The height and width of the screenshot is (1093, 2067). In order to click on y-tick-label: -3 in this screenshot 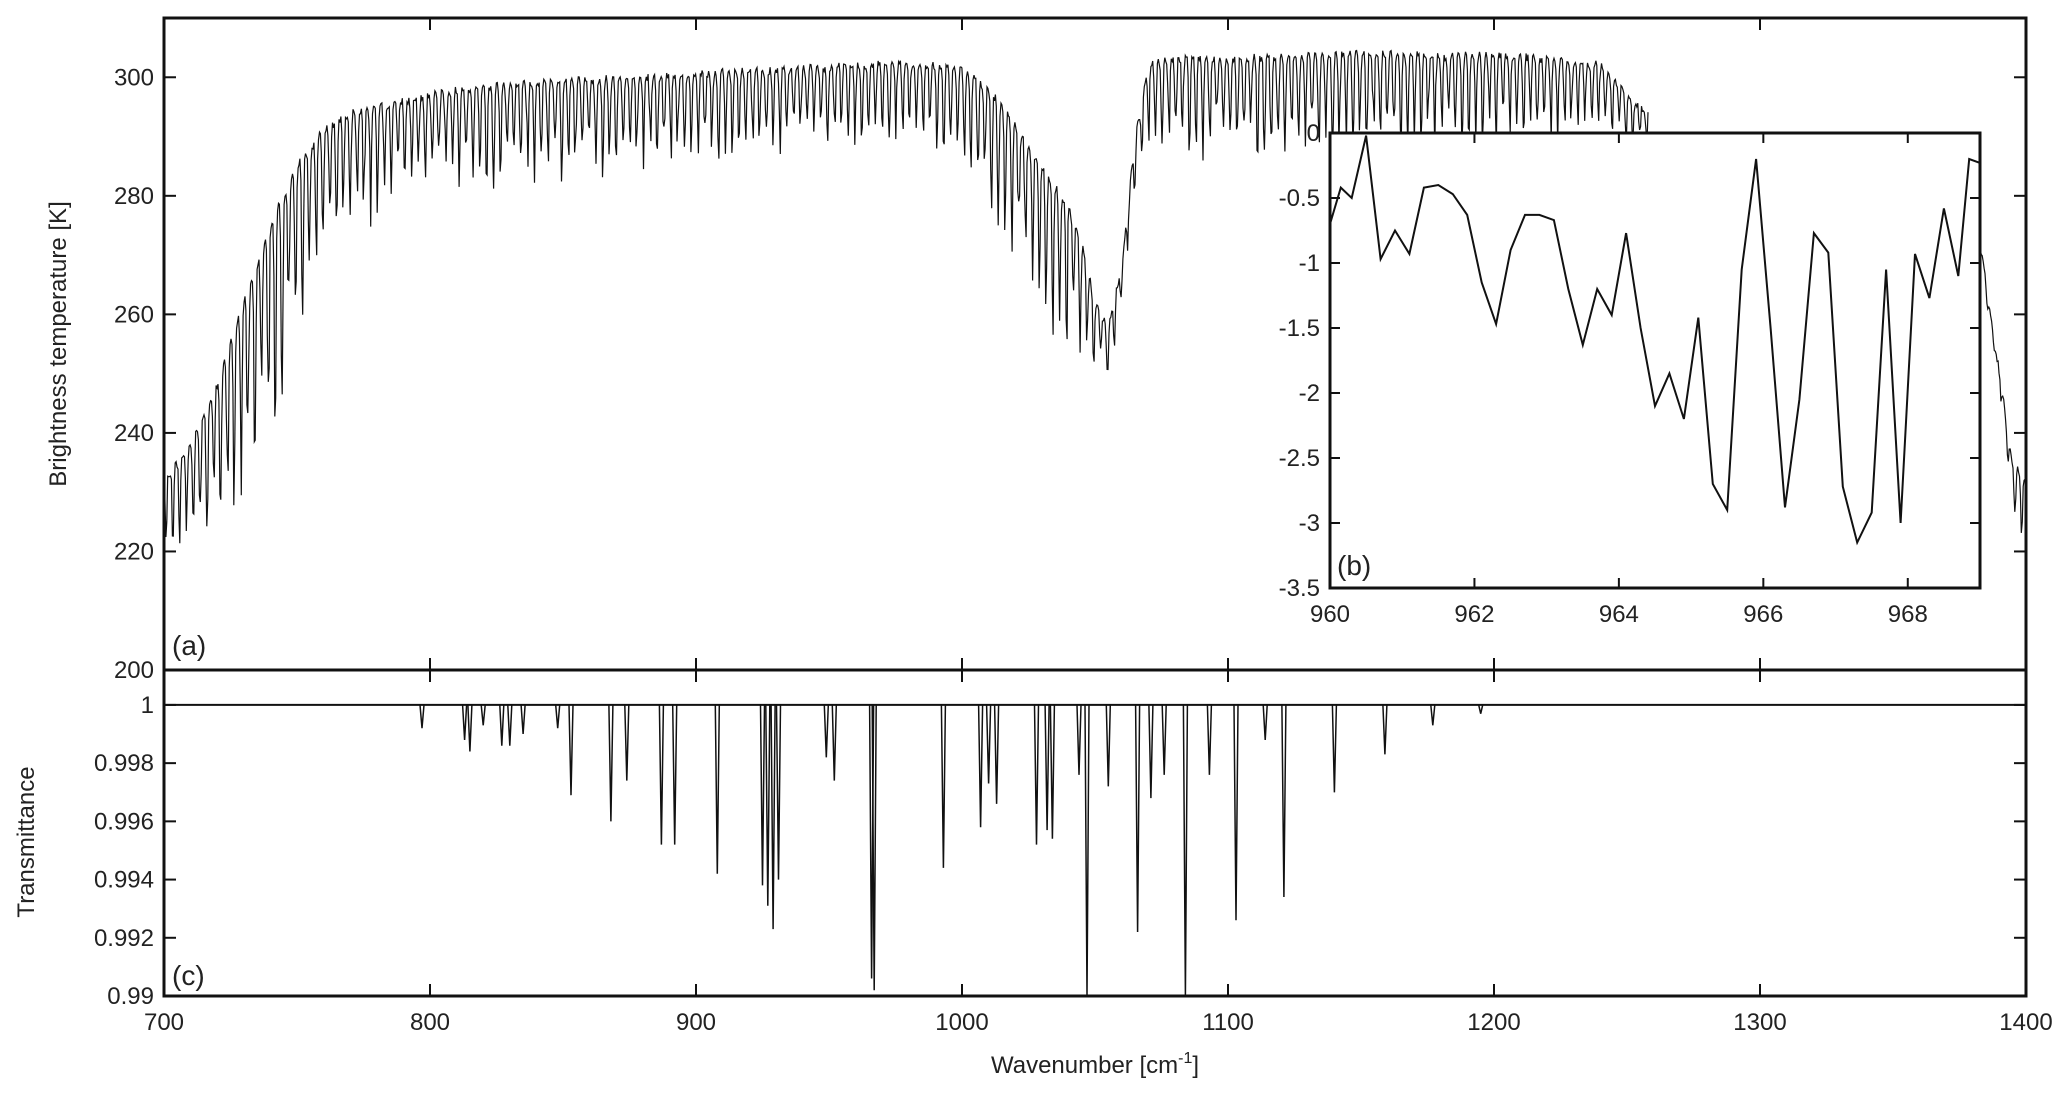, I will do `click(1309, 523)`.